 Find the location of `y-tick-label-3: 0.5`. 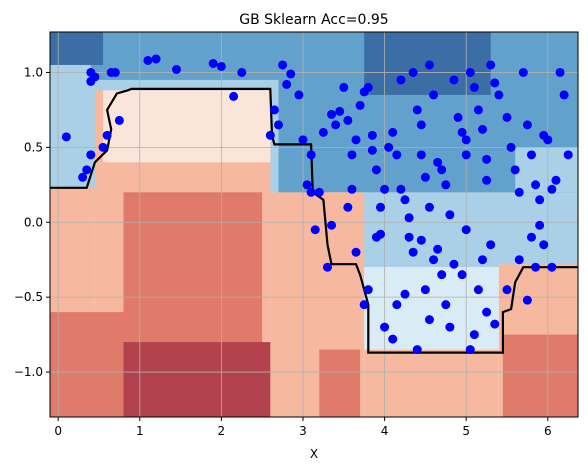

y-tick-label-3: 0.5 is located at coordinates (33, 147).